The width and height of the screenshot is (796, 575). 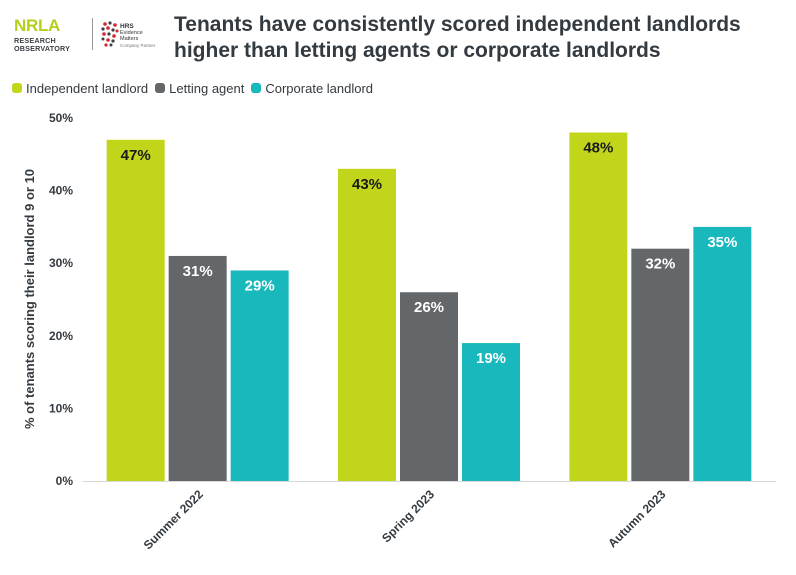 What do you see at coordinates (198, 271) in the screenshot?
I see `data-label-letting-0: 31%` at bounding box center [198, 271].